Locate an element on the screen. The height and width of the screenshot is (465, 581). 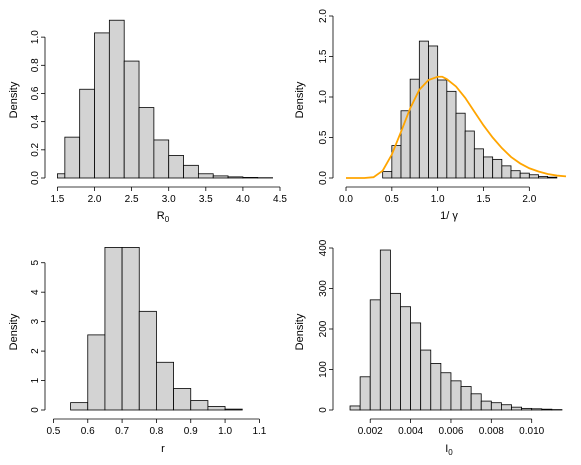
y-tick-label: 0.8 is located at coordinates (35, 65).